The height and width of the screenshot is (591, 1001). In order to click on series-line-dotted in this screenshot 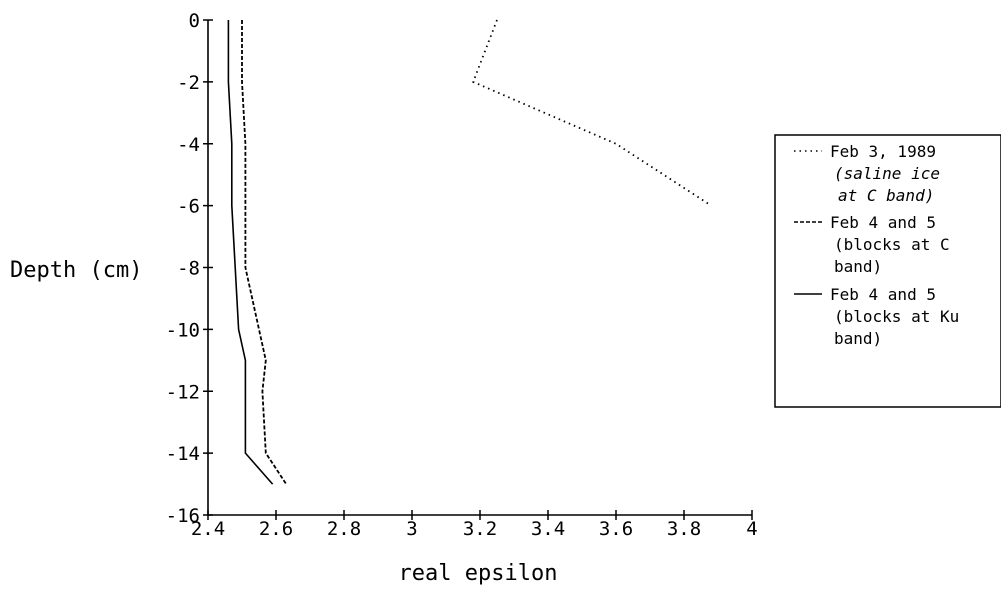, I will do `click(592, 113)`.